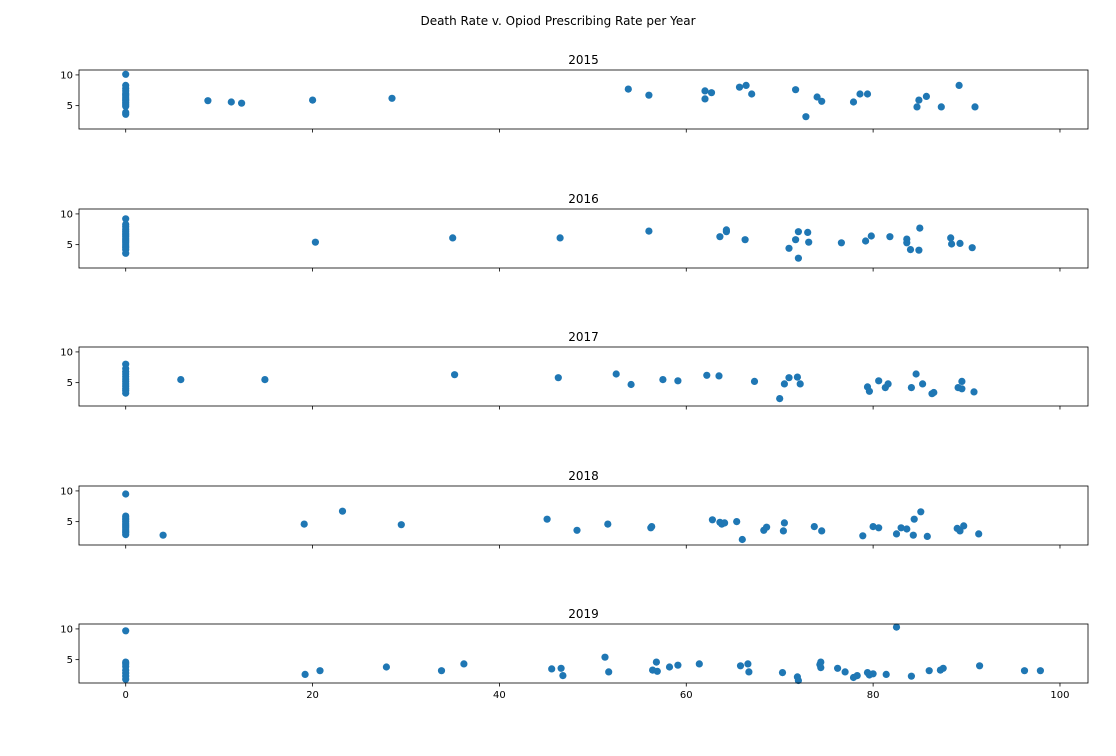 The height and width of the screenshot is (756, 1116). What do you see at coordinates (126, 695) in the screenshot?
I see `x-tick-label: 0` at bounding box center [126, 695].